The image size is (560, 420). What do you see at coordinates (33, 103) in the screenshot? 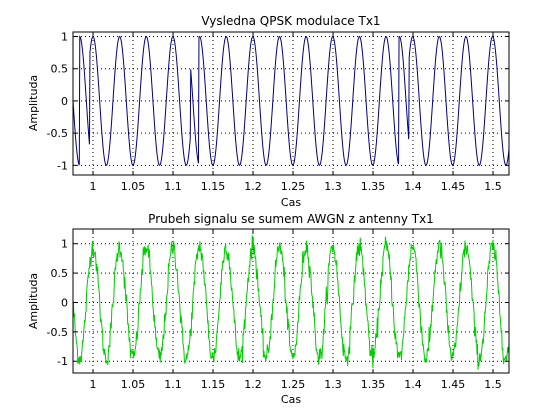
I see `plot-1-ylabel: Amplituda` at bounding box center [33, 103].